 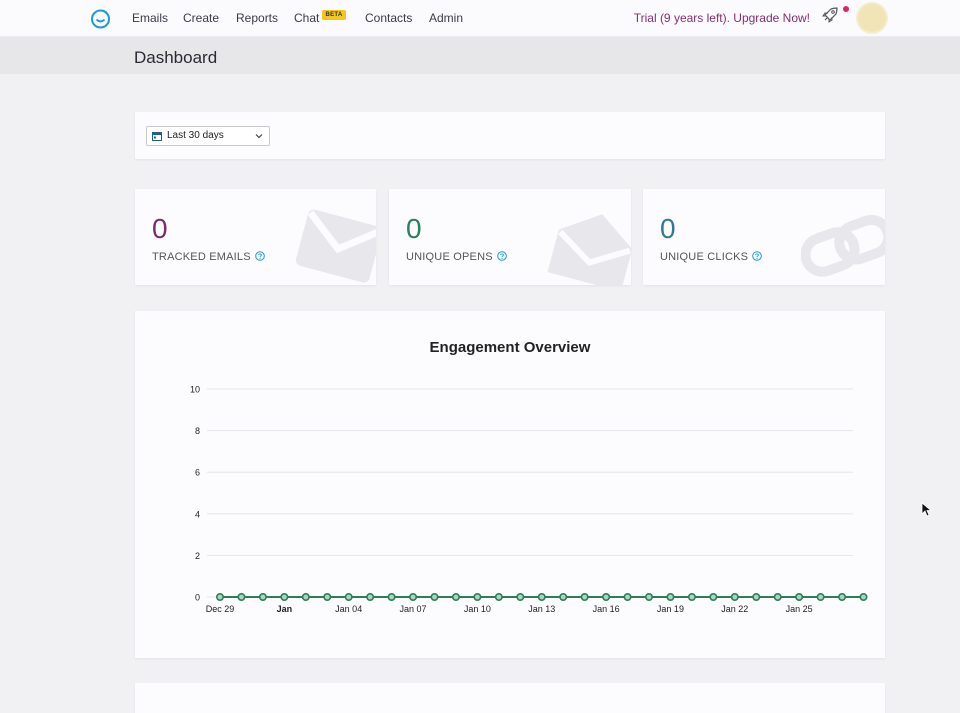 I want to click on nav-chat: Chat, so click(x=307, y=18).